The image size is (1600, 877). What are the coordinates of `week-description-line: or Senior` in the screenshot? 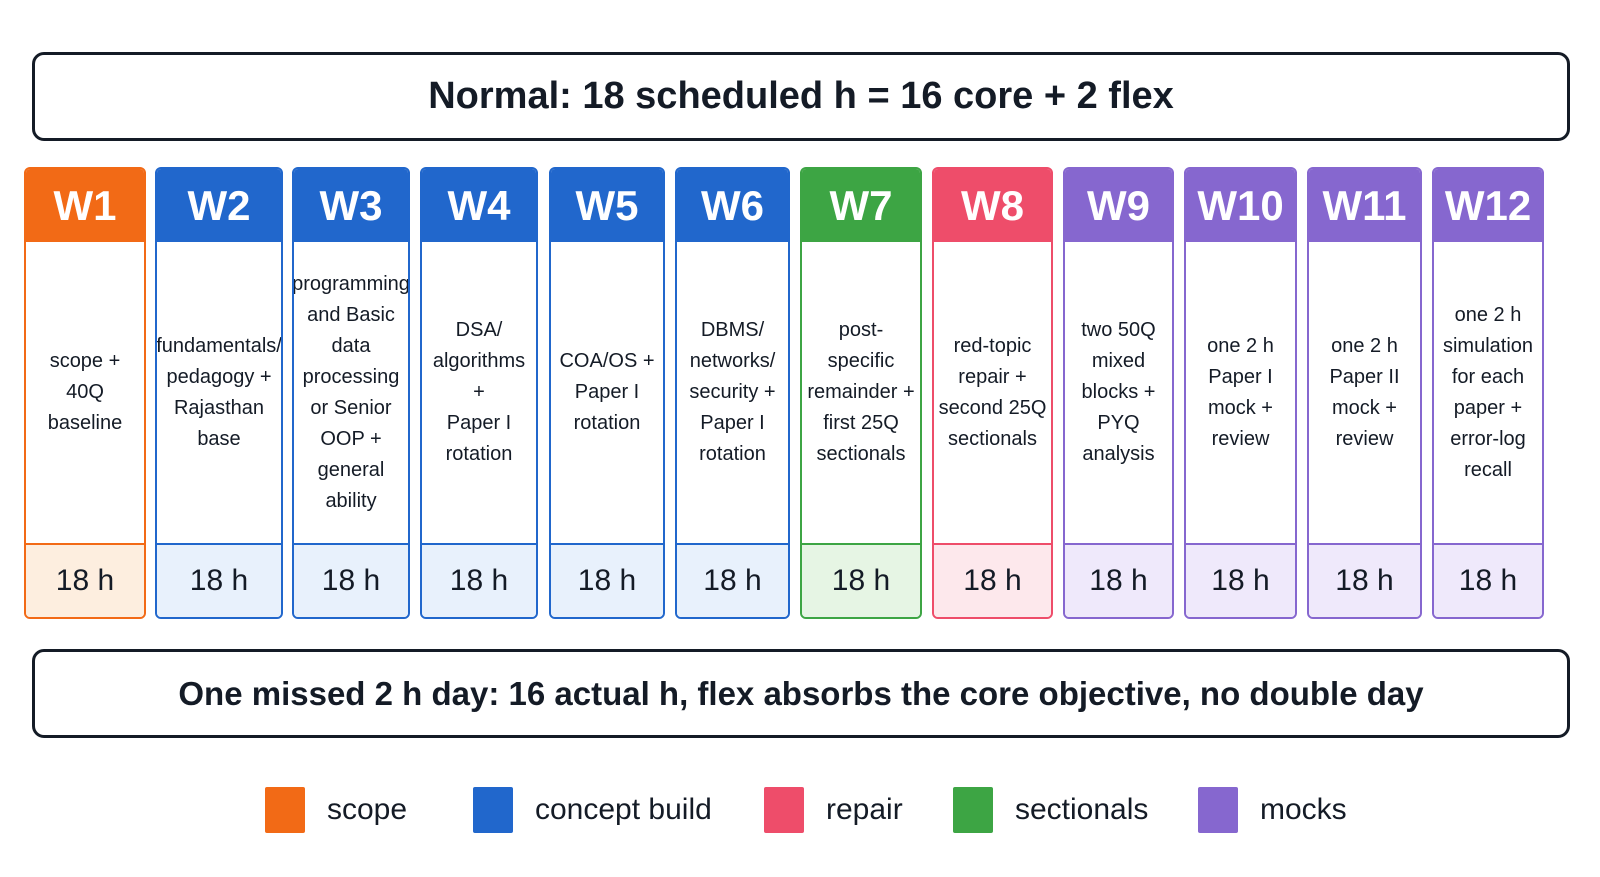 It's located at (351, 407).